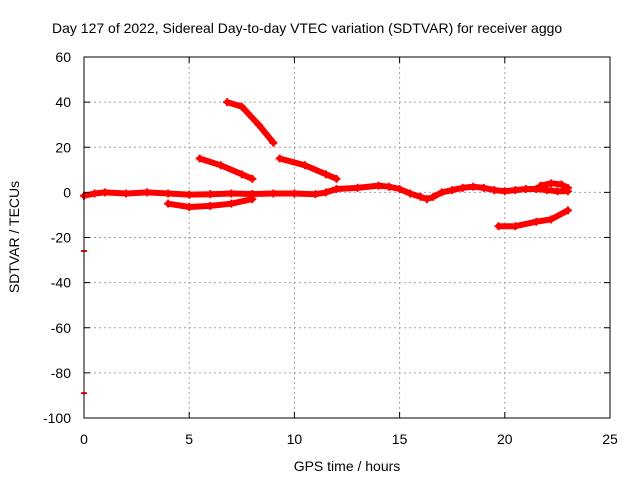 The width and height of the screenshot is (640, 480). I want to click on x-tick-label: 5, so click(189, 439).